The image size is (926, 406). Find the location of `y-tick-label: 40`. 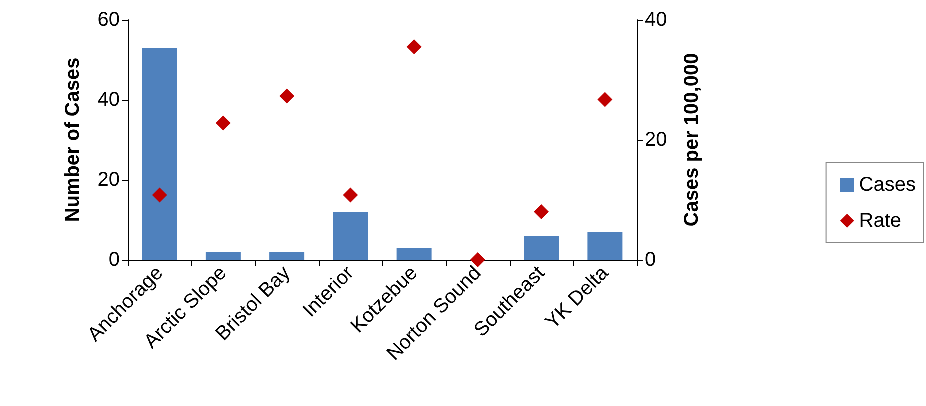

y-tick-label: 40 is located at coordinates (109, 100).